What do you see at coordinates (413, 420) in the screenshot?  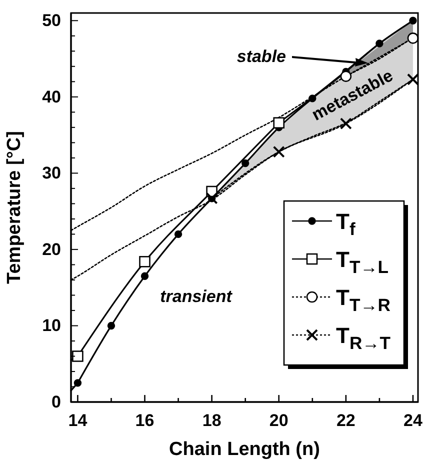 I see `x-tick-label: 24` at bounding box center [413, 420].